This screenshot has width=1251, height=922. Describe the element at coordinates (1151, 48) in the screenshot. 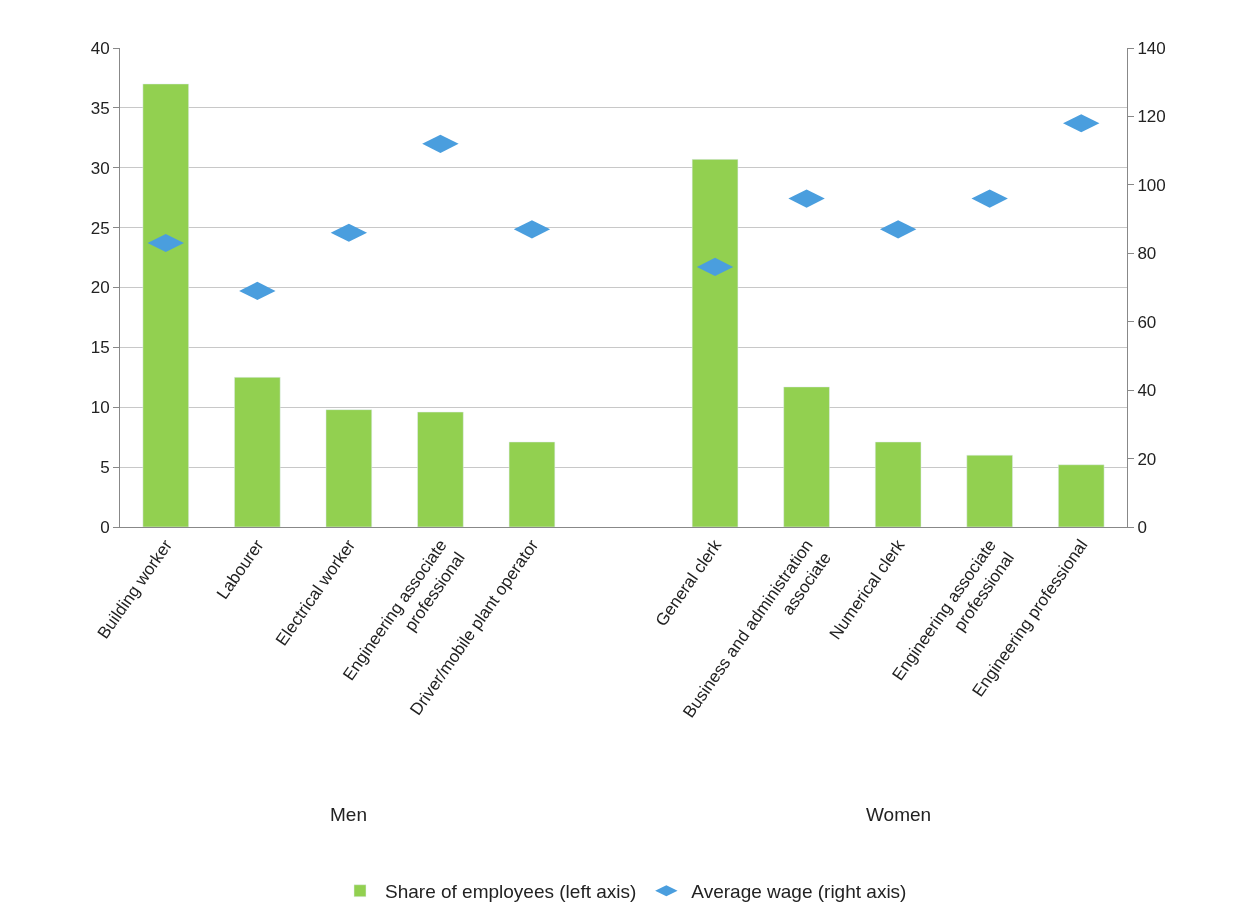

I see `y2-tick-label: 140` at that location.